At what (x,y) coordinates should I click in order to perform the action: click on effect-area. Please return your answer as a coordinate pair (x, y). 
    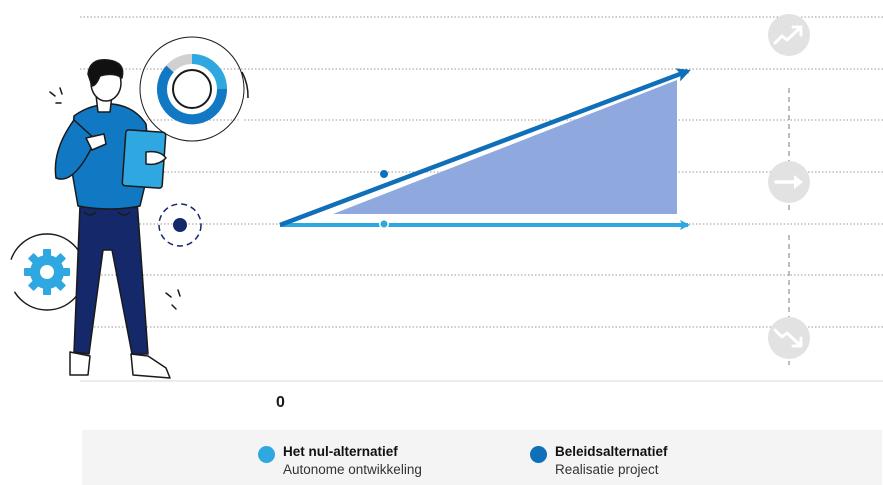
    Looking at the image, I should click on (505, 147).